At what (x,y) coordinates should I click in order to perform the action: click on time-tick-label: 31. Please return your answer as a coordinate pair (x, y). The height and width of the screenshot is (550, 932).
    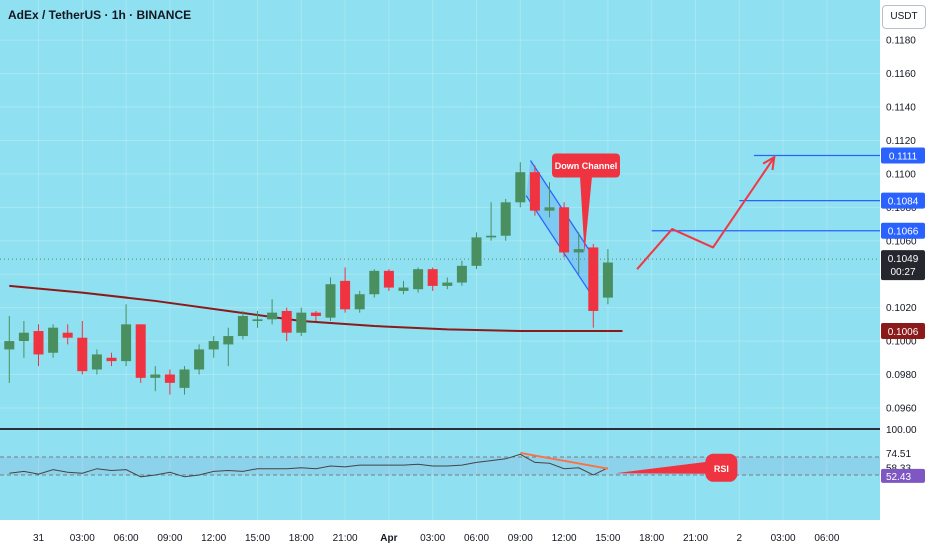
    Looking at the image, I should click on (39, 538).